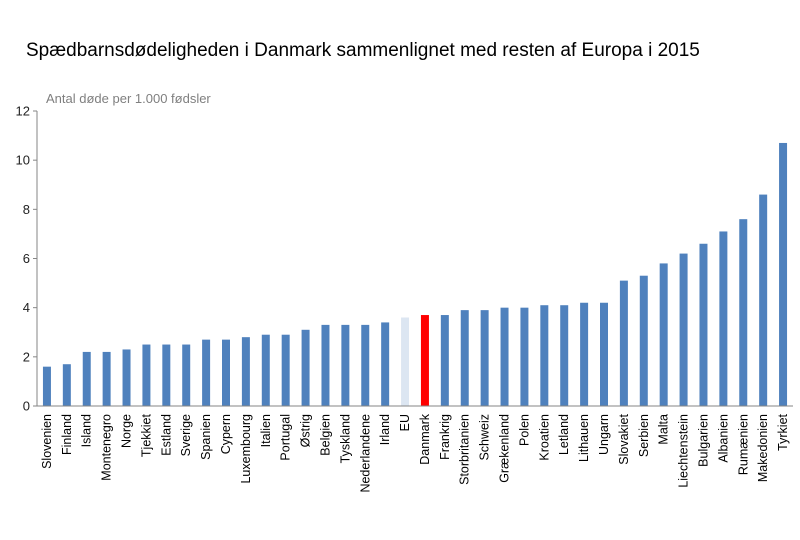 The height and width of the screenshot is (540, 800). I want to click on x-category-label: Østrig, so click(306, 430).